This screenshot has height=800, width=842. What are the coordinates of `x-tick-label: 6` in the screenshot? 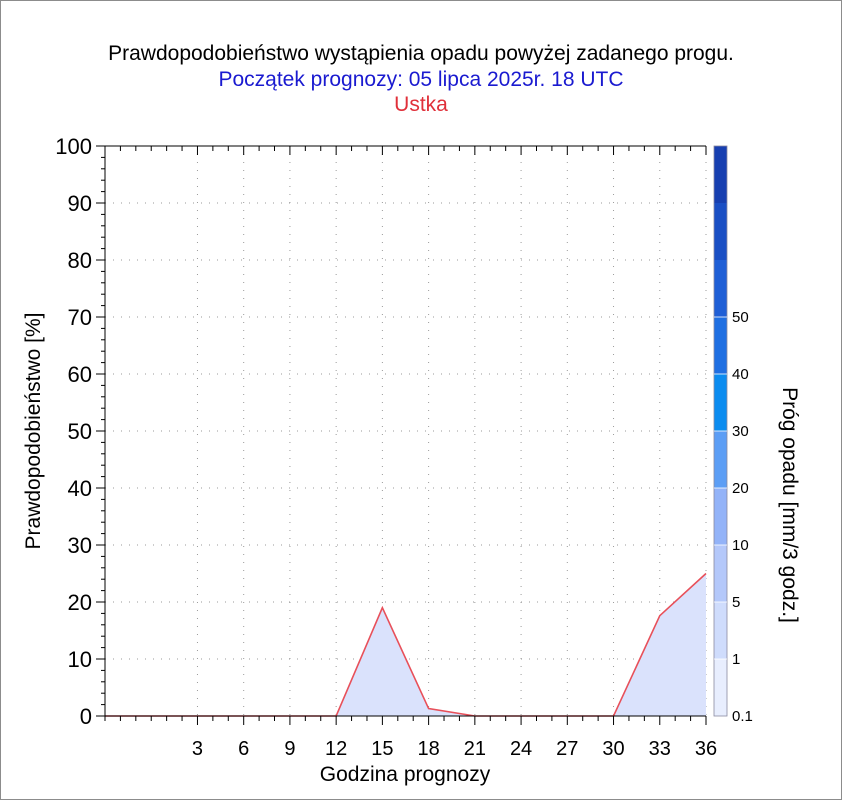 It's located at (243, 749).